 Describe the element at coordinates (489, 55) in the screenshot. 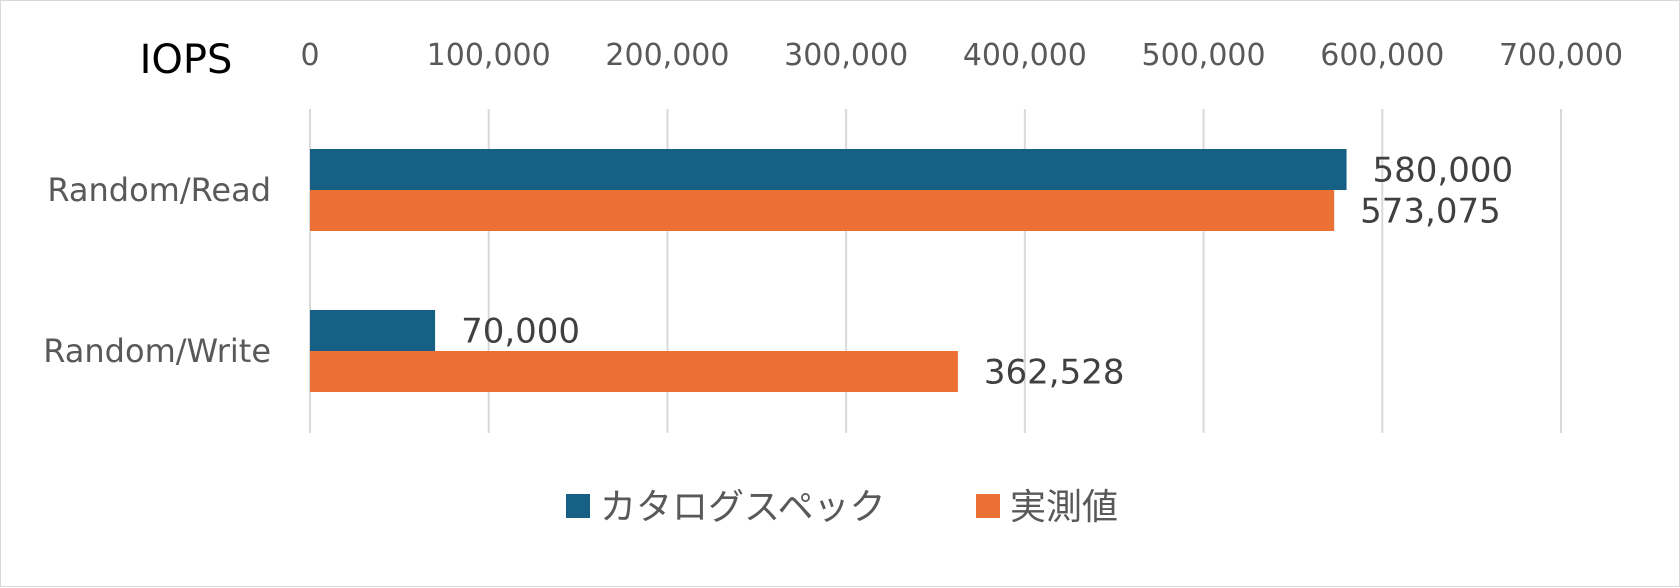

I see `x-tick-label: 100,000` at that location.